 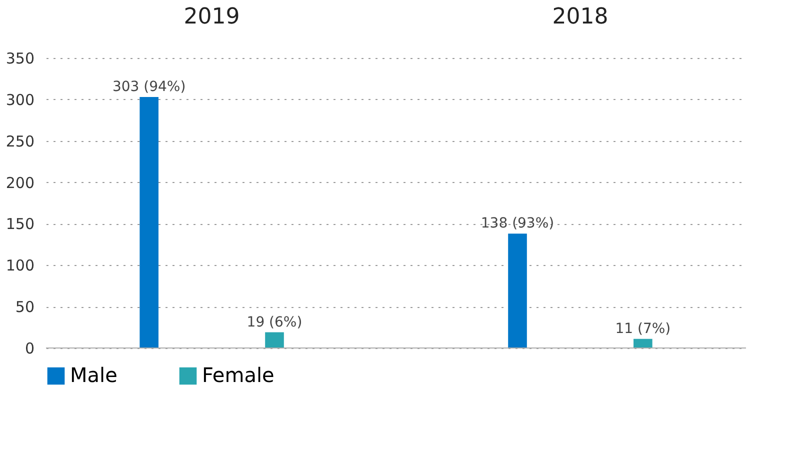 I want to click on y-tick-label: 0, so click(x=29, y=349).